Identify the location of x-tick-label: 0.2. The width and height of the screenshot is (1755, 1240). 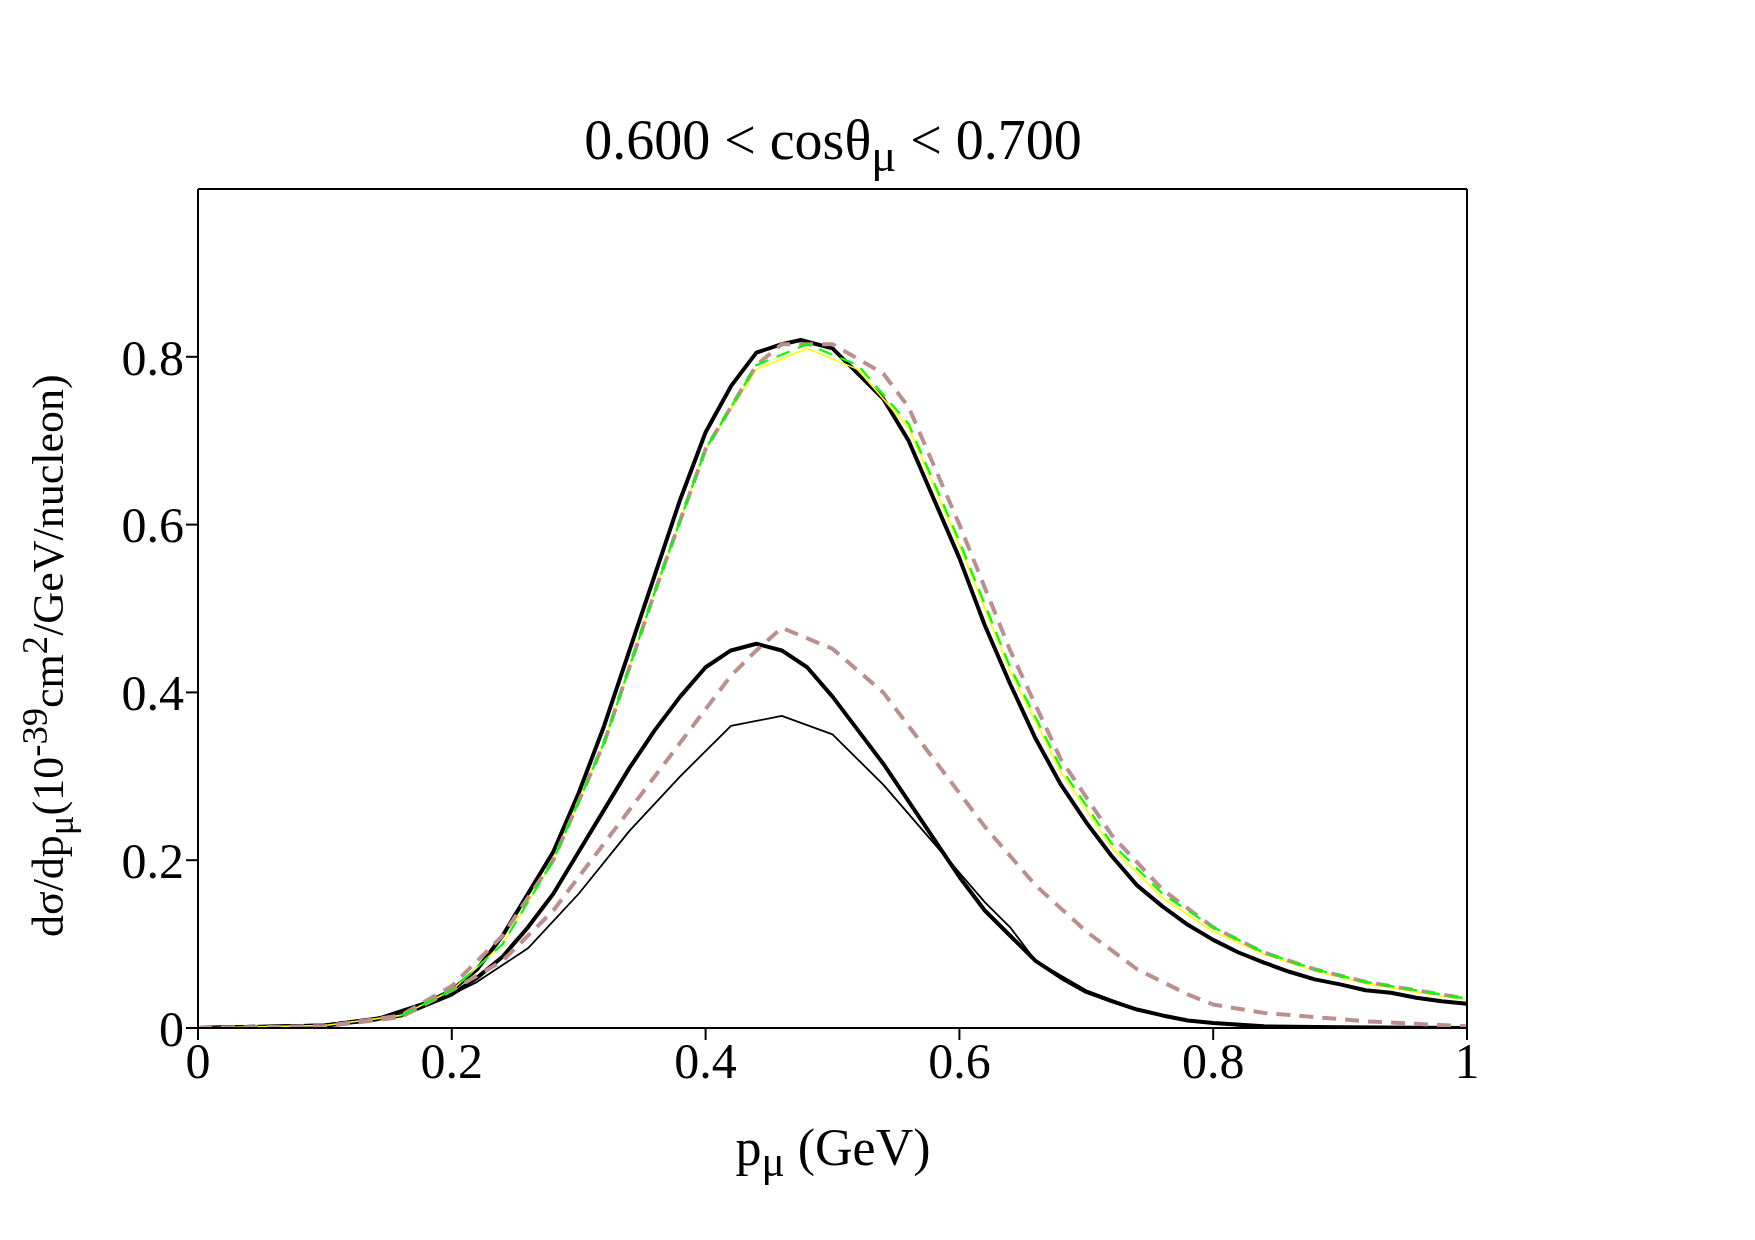
(452, 1060).